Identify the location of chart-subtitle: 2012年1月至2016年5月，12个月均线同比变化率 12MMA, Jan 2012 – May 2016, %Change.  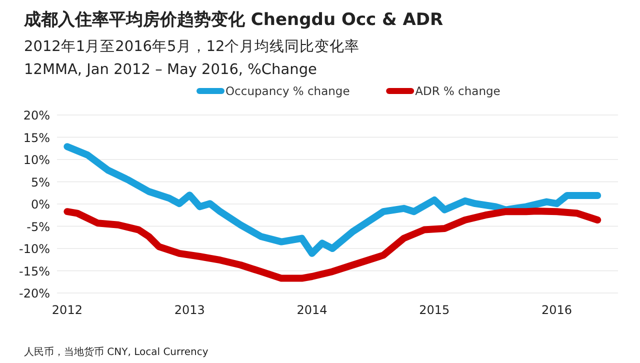
(192, 58).